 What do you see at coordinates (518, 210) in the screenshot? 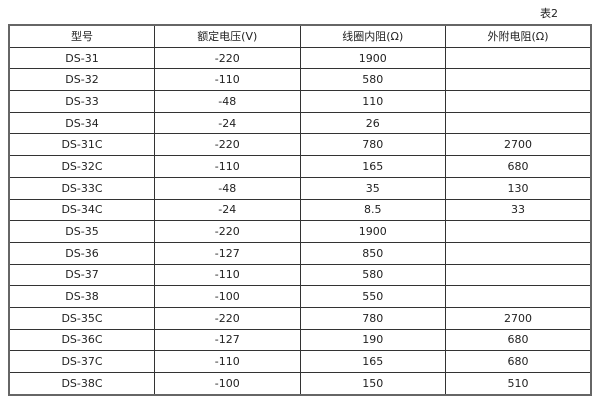
I see `table-cell: 33` at bounding box center [518, 210].